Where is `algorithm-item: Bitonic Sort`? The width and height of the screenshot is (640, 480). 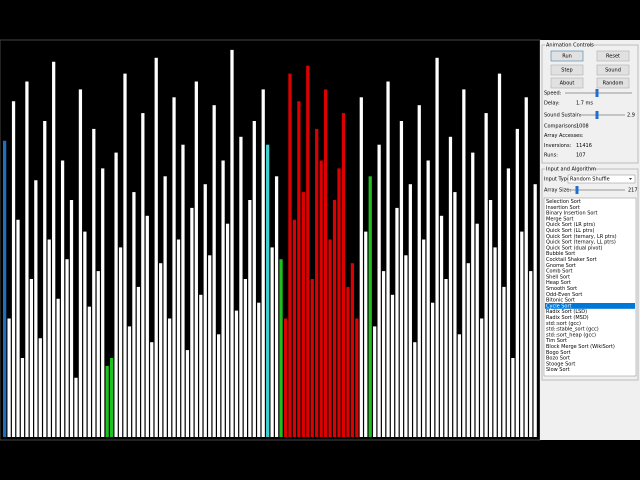 algorithm-item: Bitonic Sort is located at coordinates (560, 301).